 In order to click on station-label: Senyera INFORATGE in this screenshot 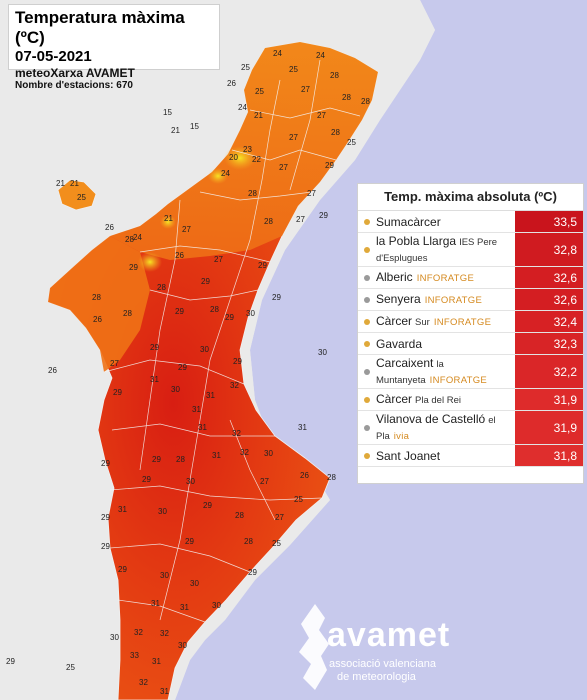, I will do `click(429, 300)`.